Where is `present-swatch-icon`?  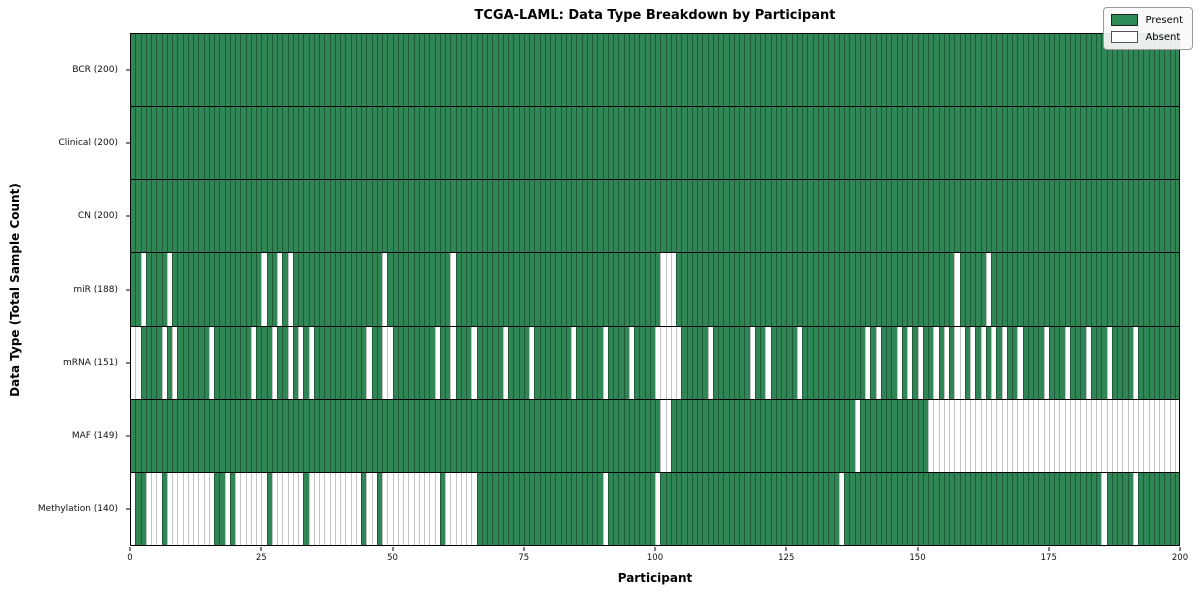
present-swatch-icon is located at coordinates (1125, 20).